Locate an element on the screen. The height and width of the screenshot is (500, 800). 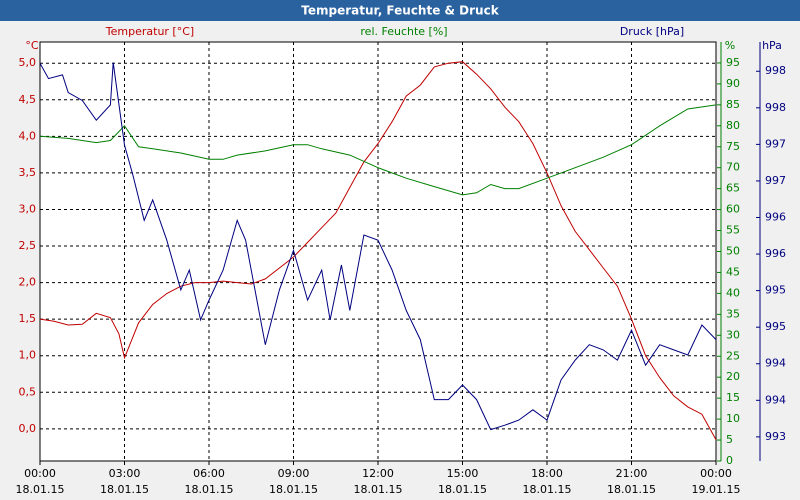
y2-tick-label: 35 is located at coordinates (733, 313).